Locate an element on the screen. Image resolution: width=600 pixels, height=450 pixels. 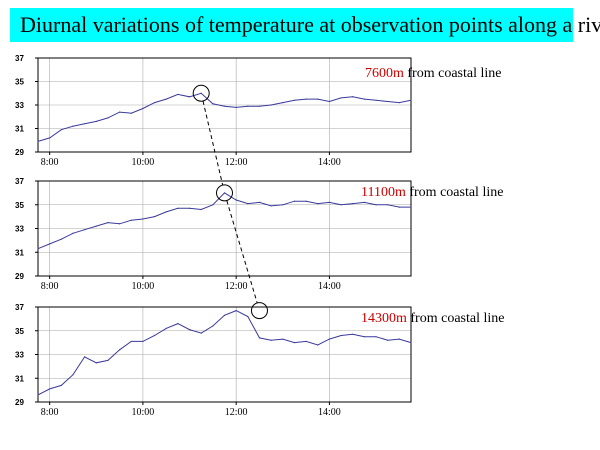
y-tick-label: 35 is located at coordinates (19, 205).